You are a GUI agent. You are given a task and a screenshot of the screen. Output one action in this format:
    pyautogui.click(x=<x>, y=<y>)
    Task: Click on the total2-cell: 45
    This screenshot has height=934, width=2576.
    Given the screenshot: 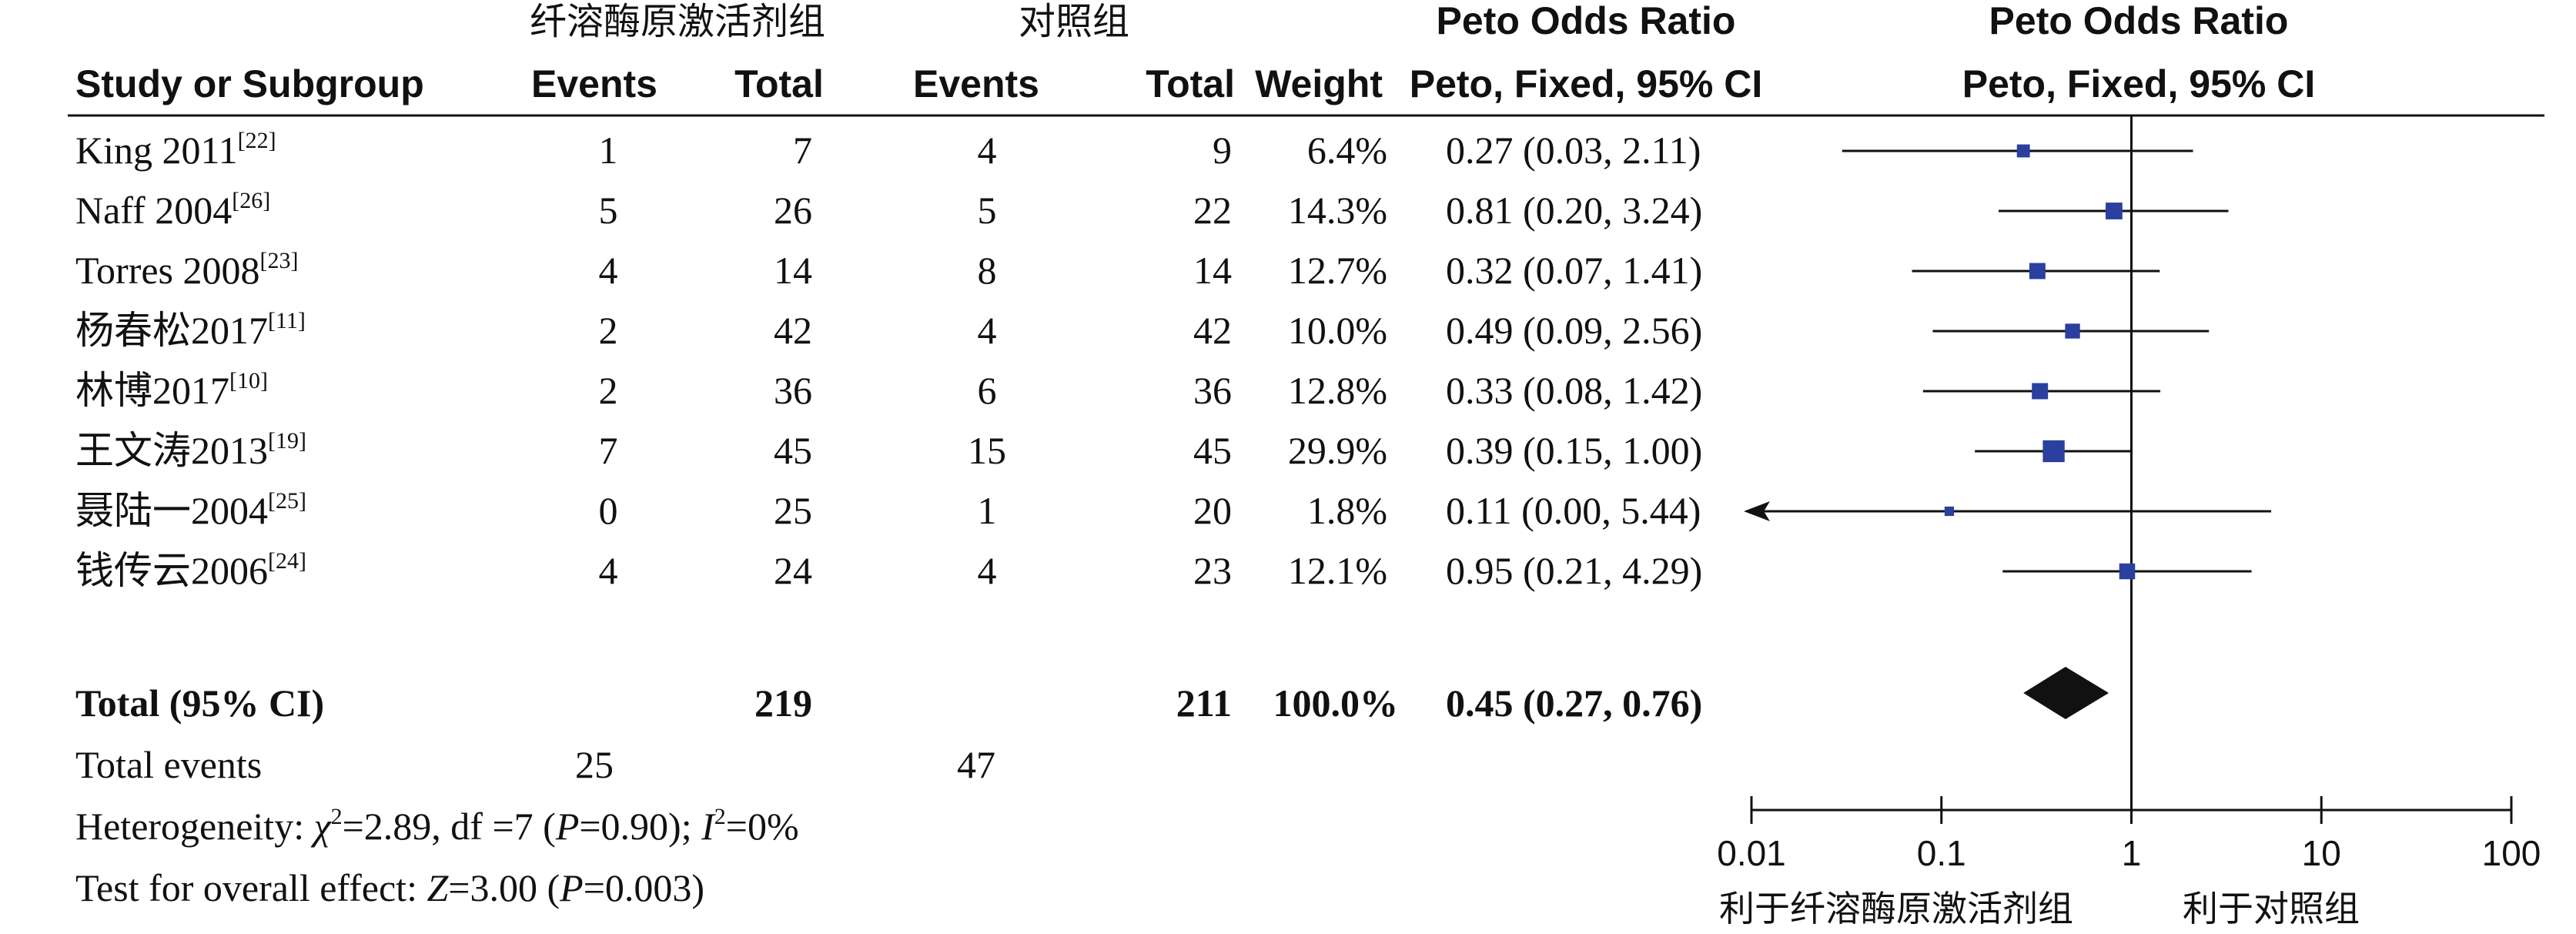 What is the action you would take?
    pyautogui.click(x=1213, y=451)
    